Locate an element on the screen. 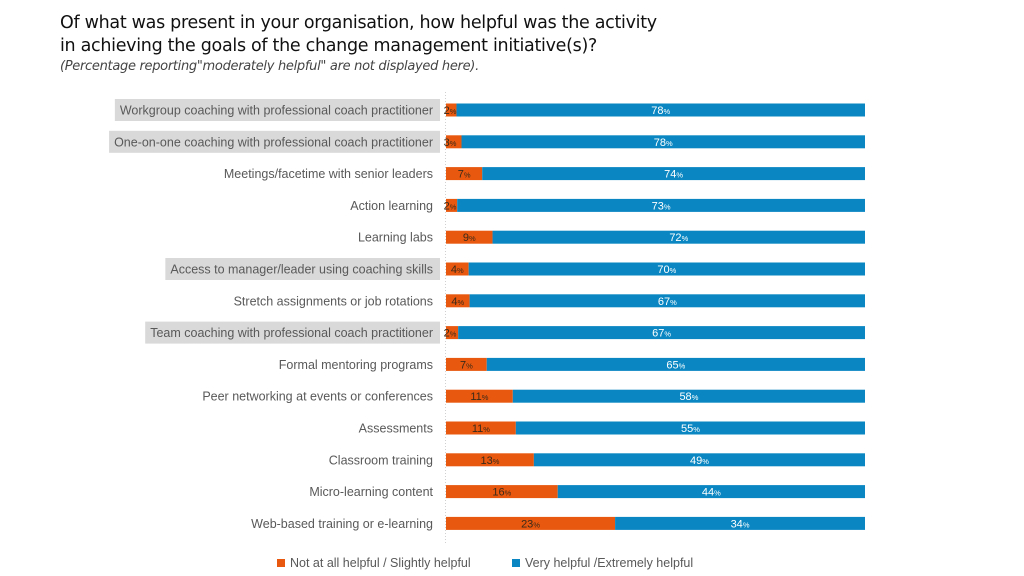 This screenshot has height=576, width=1024. value-number: 73 is located at coordinates (658, 206).